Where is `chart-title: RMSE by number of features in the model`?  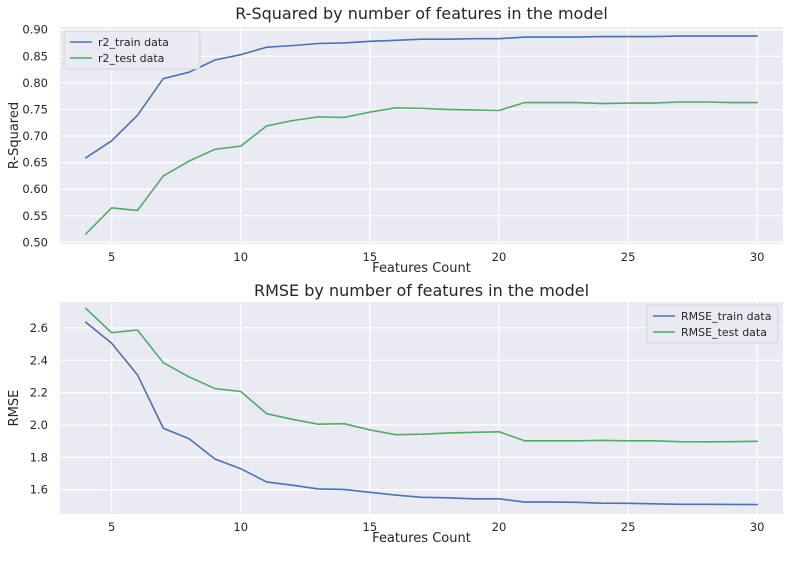 chart-title: RMSE by number of features in the model is located at coordinates (421, 290).